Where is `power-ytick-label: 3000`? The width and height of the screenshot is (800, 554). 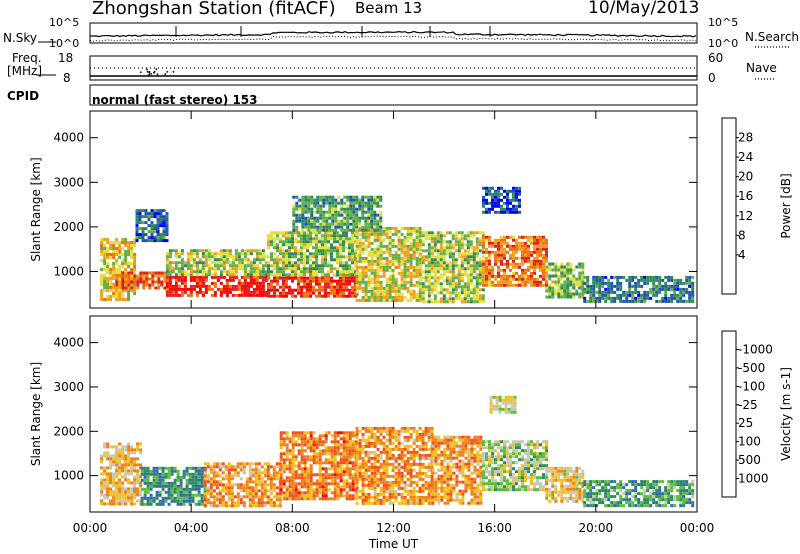
power-ytick-label: 3000 is located at coordinates (68, 182).